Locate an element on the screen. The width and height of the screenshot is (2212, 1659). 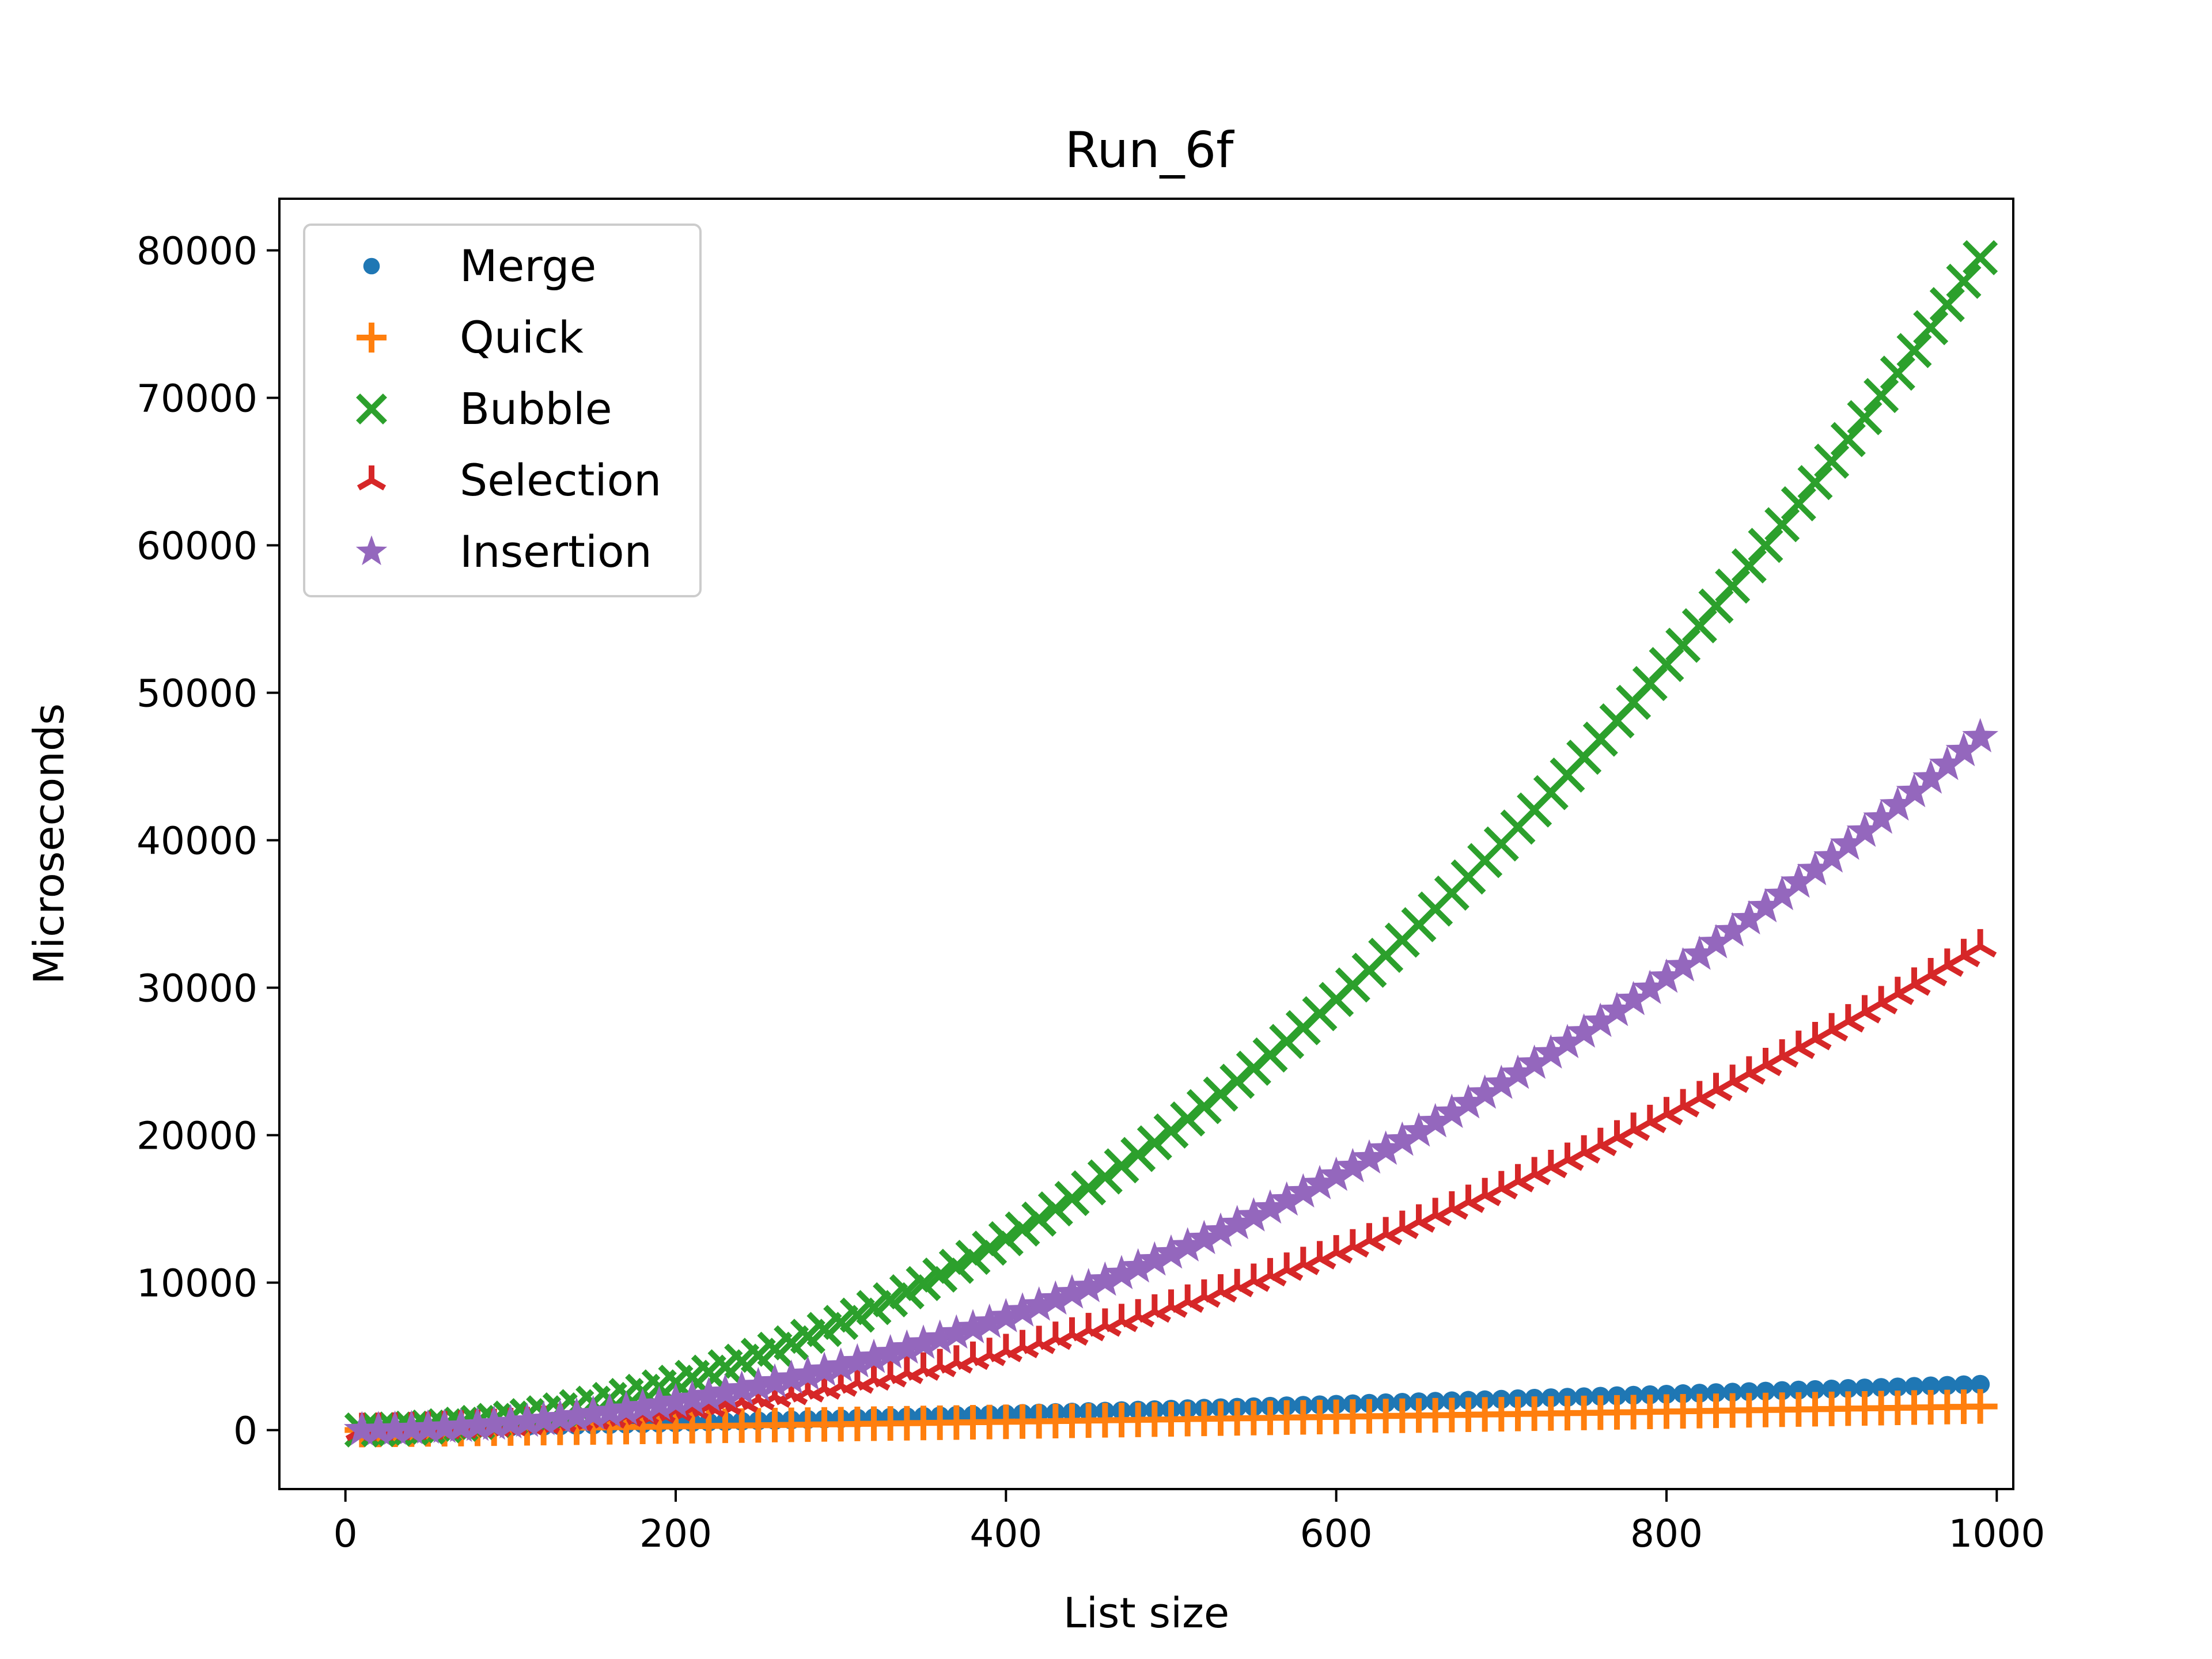
x-tick-label: 600 is located at coordinates (1336, 1534).